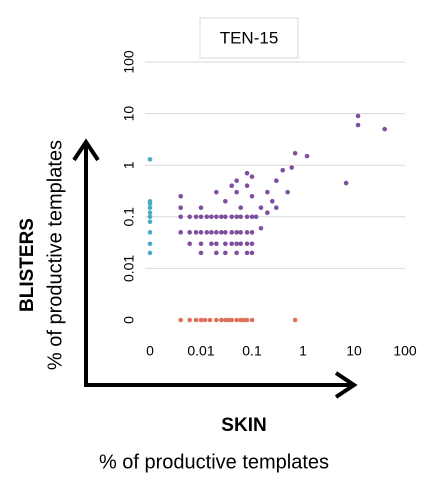  What do you see at coordinates (346, 385) in the screenshot?
I see `x-arrow-head` at bounding box center [346, 385].